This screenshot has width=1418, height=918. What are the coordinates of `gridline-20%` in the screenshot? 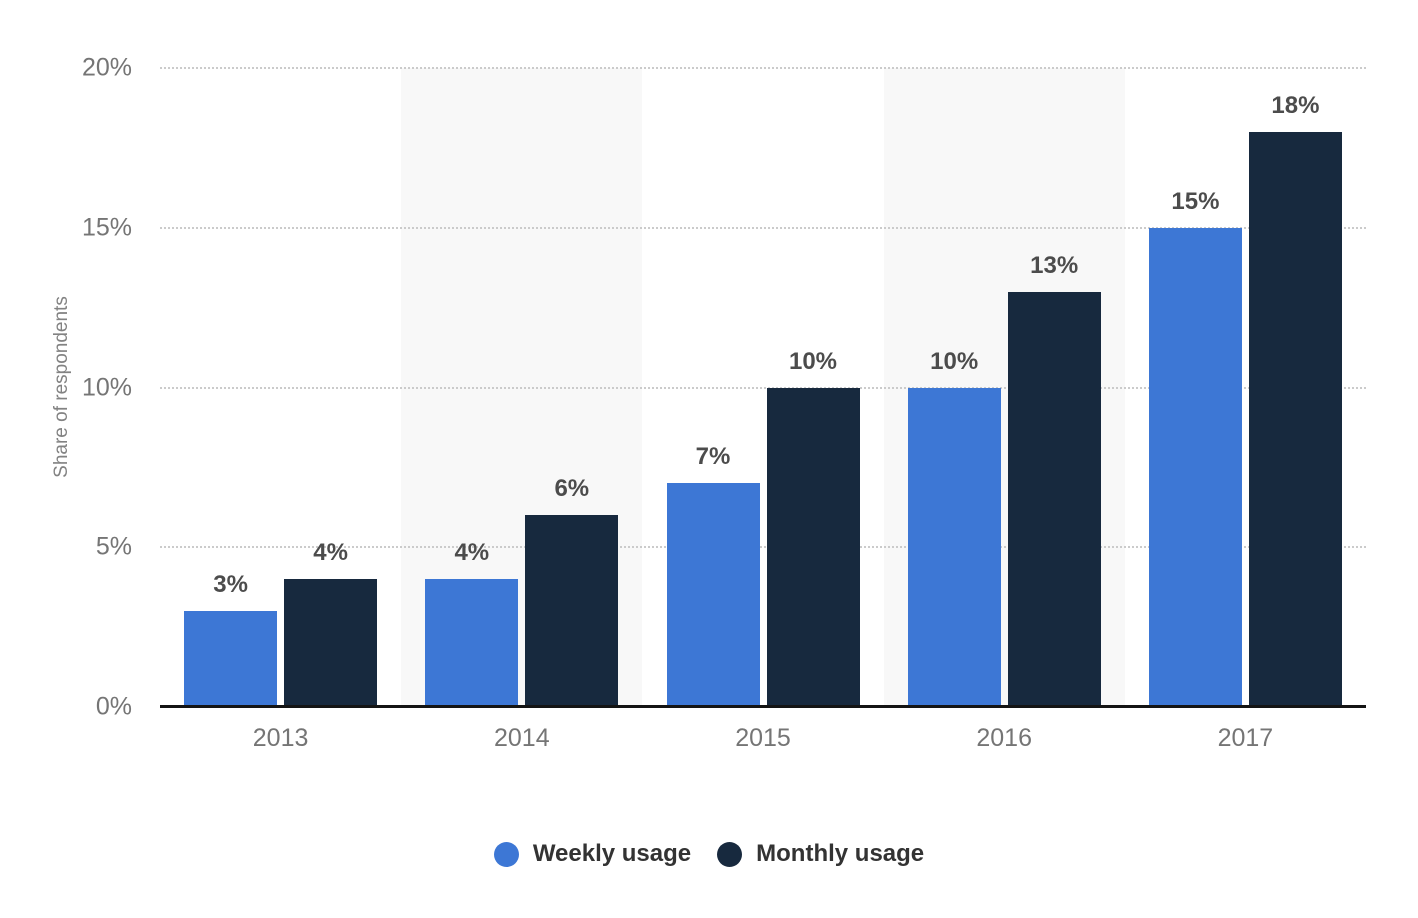 It's located at (763, 68).